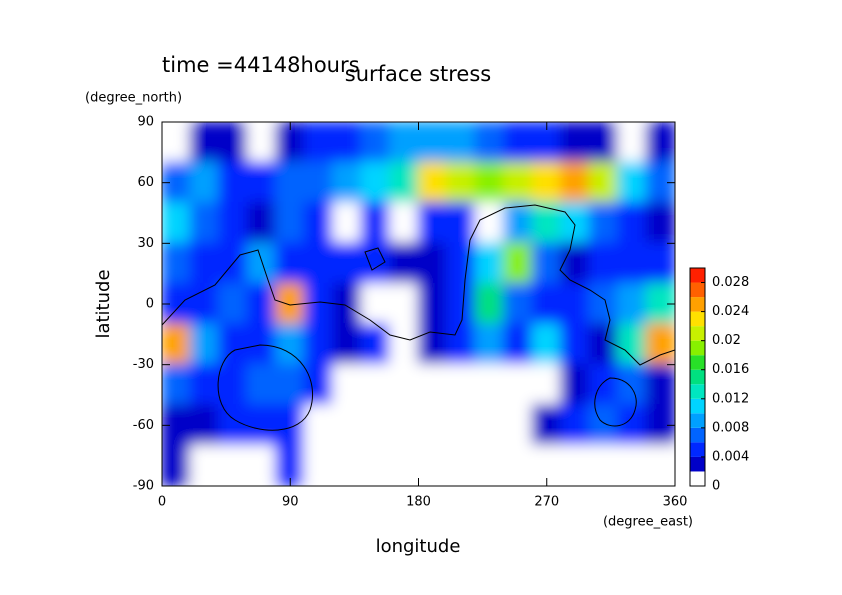 The height and width of the screenshot is (595, 842). What do you see at coordinates (716, 486) in the screenshot?
I see `colorbar-tick-label: 0` at bounding box center [716, 486].